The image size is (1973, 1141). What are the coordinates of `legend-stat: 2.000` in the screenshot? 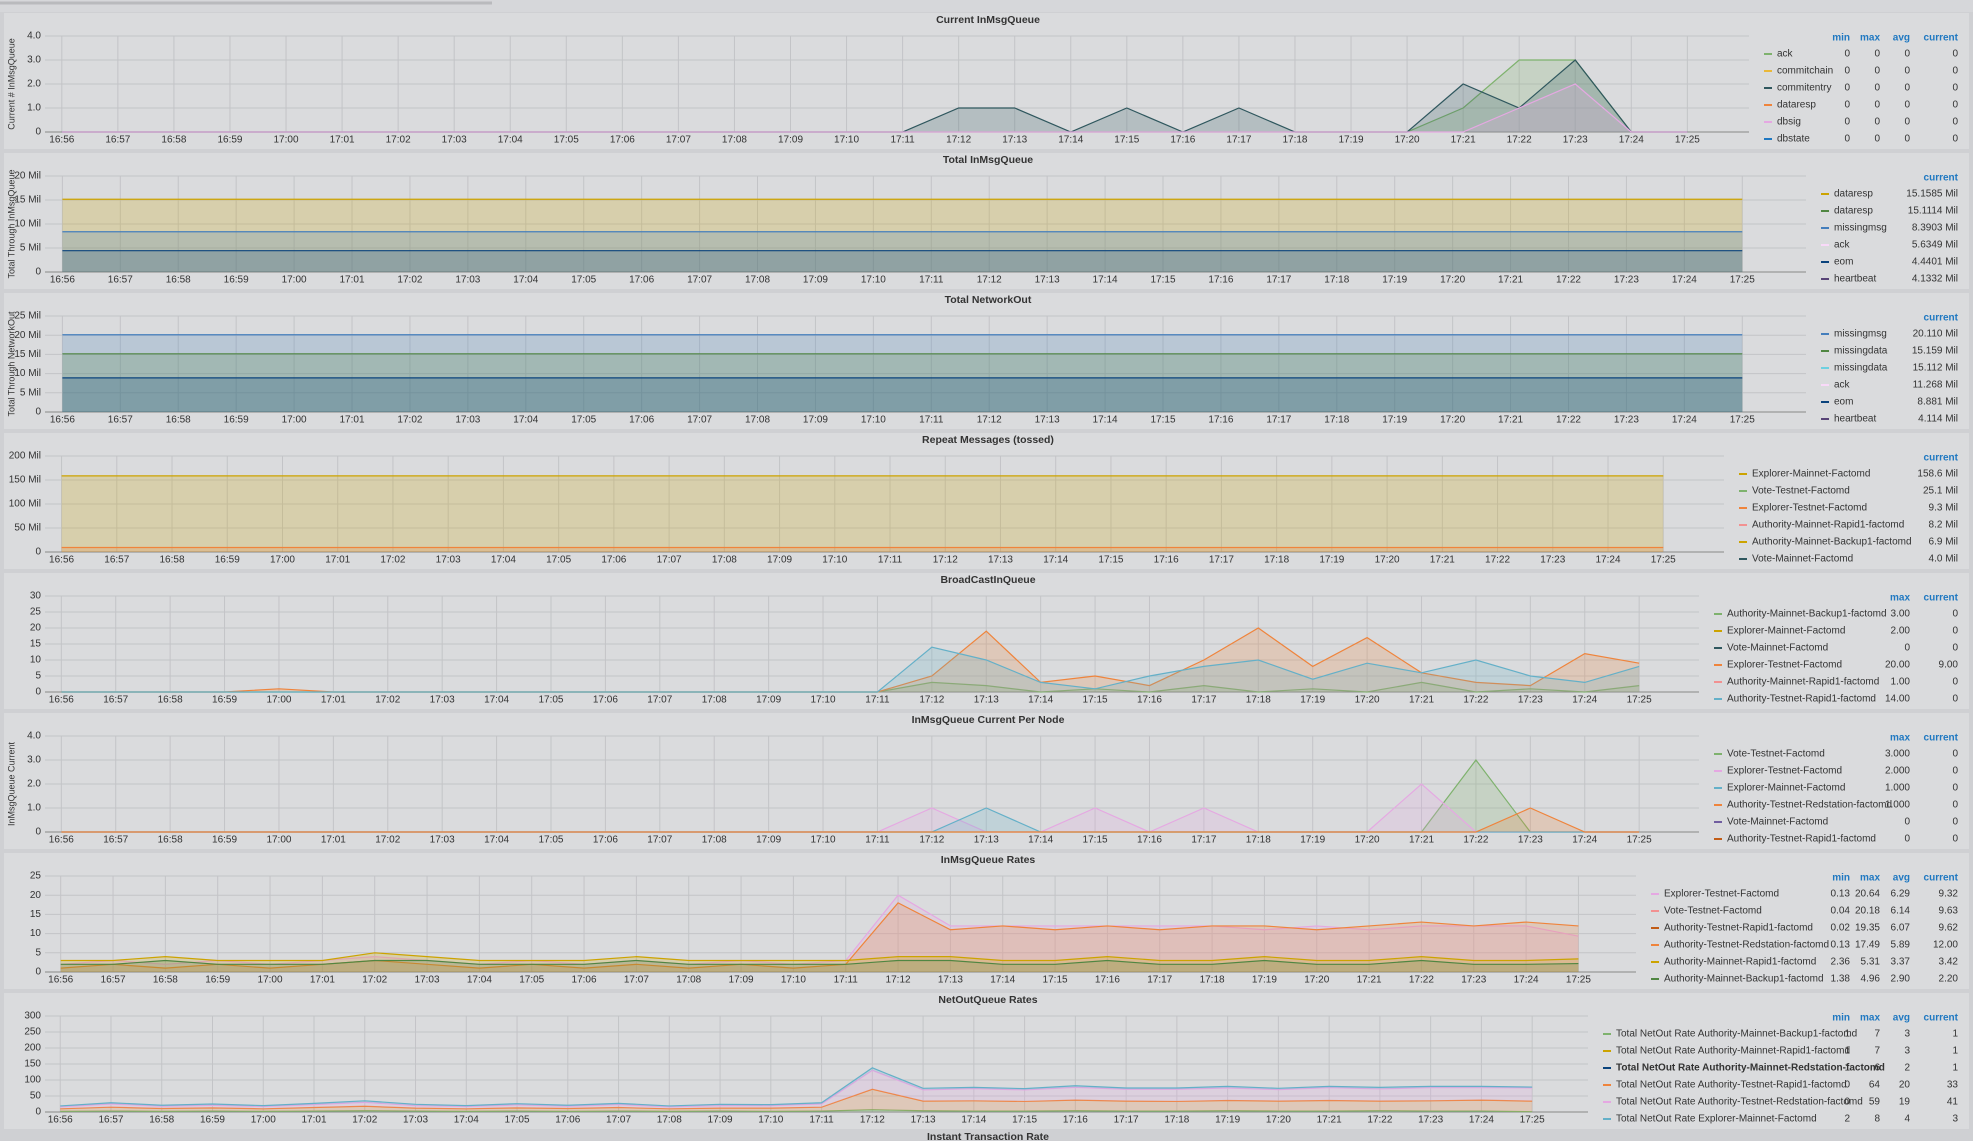 It's located at (1897, 771).